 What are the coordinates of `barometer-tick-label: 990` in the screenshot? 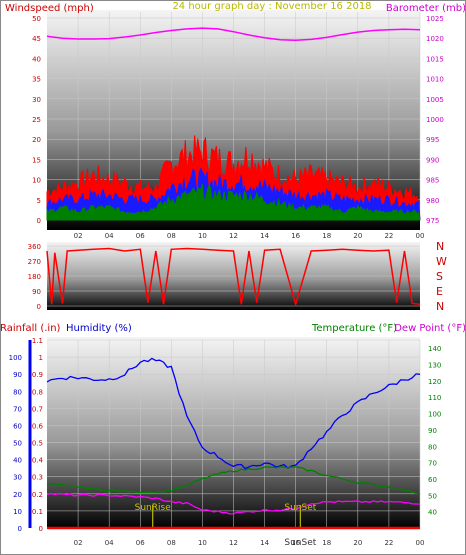 It's located at (432, 160).